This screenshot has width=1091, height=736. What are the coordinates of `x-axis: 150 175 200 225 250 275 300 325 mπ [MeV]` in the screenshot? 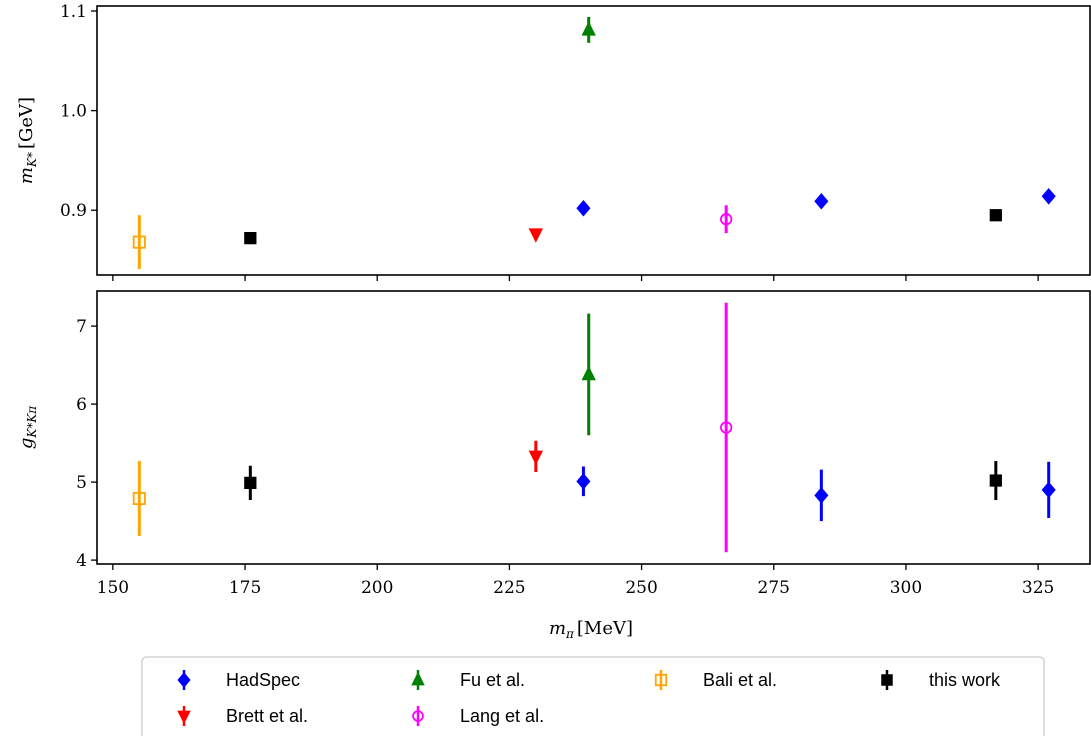 It's located at (576, 609).